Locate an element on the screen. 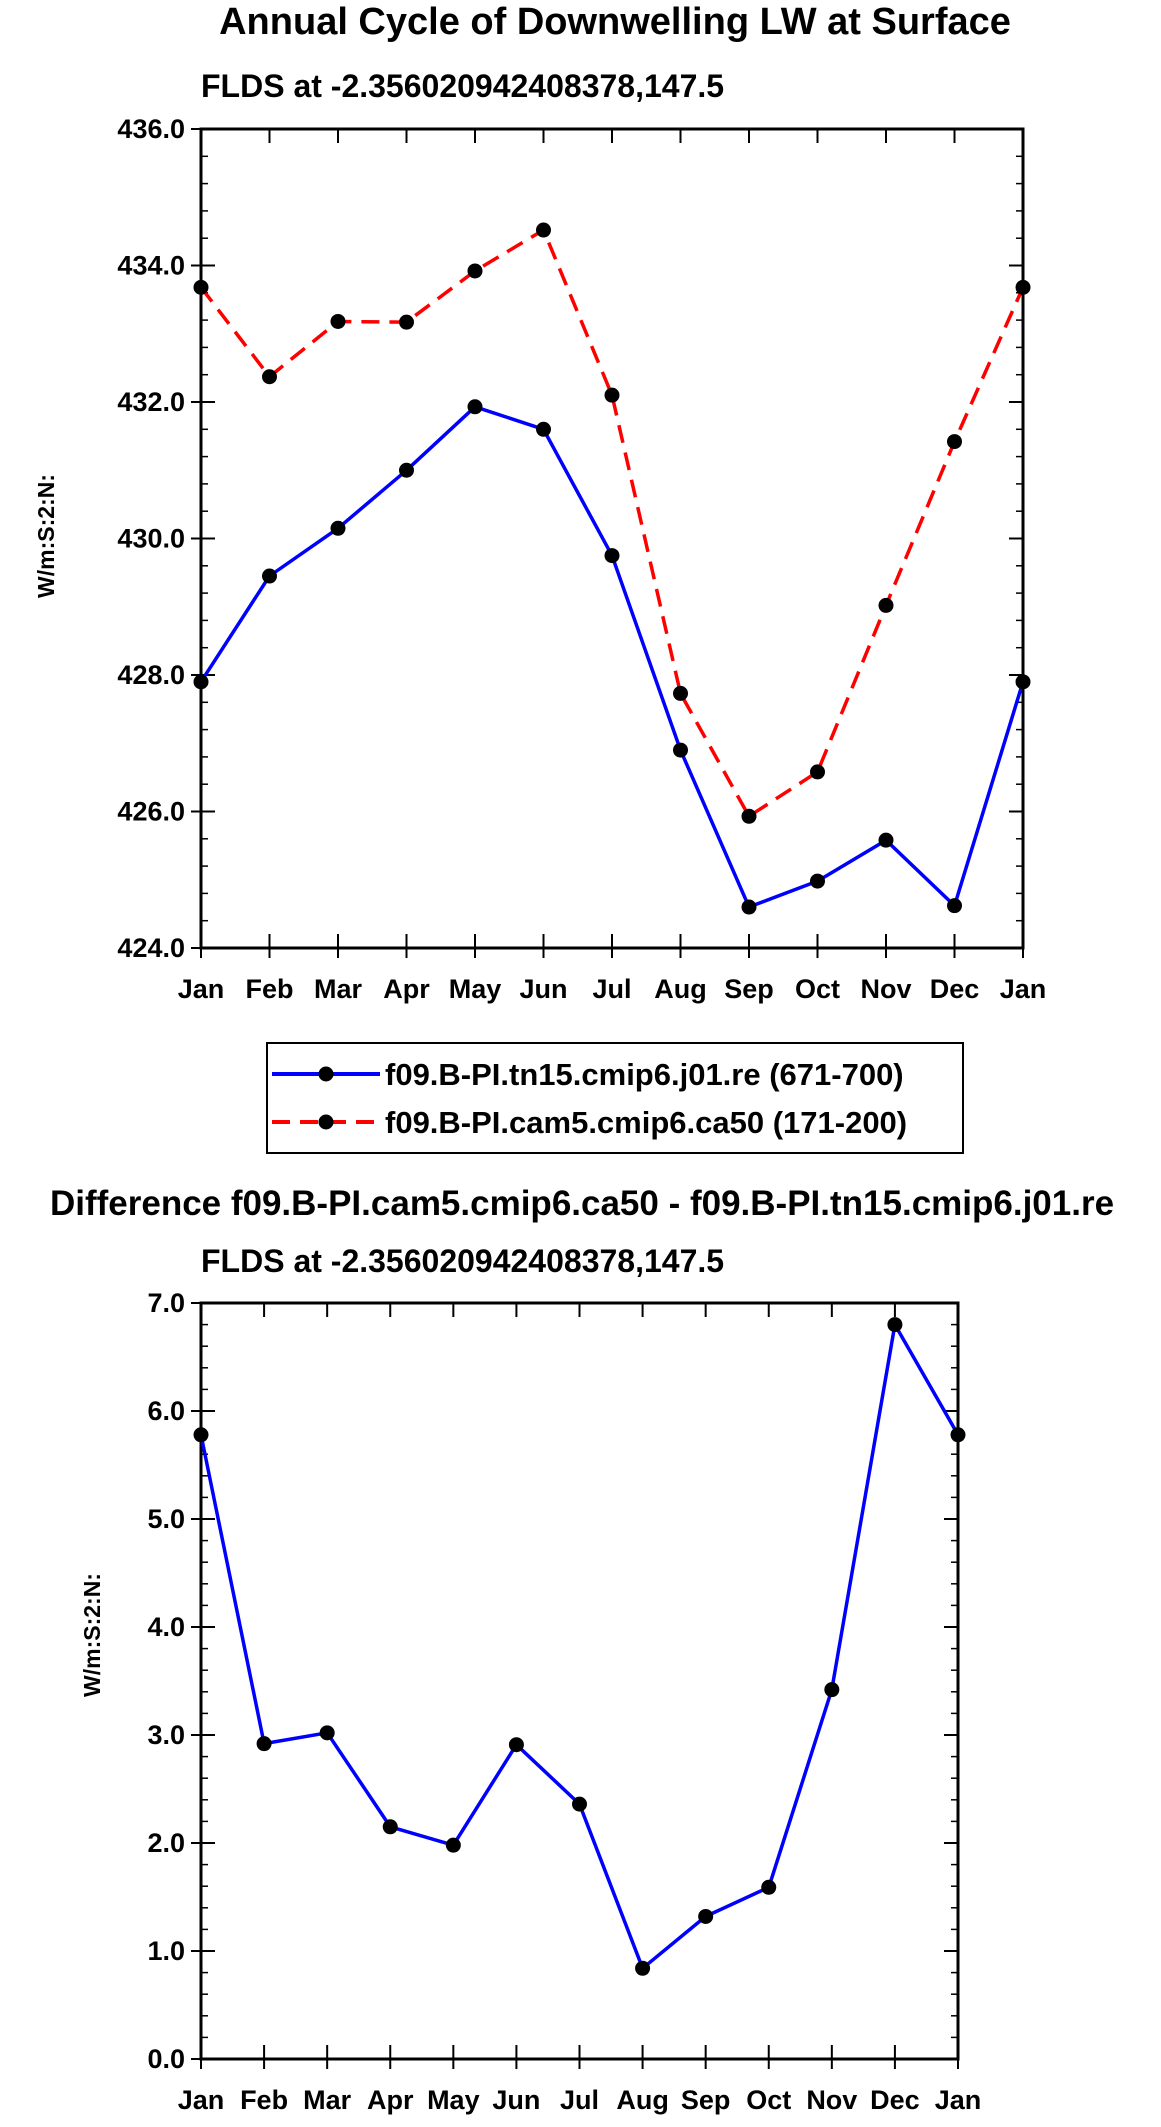 Image resolution: width=1161 pixels, height=2127 pixels. chart2-xtick-label: Mar is located at coordinates (327, 2100).